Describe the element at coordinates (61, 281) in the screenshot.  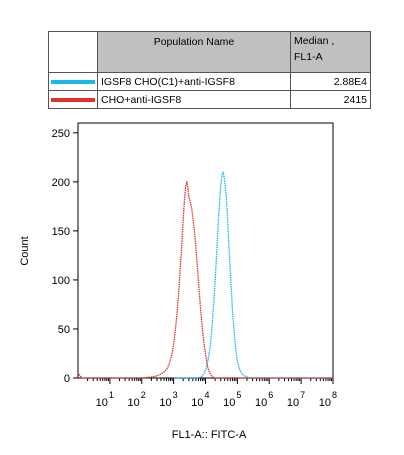
I see `y-tick-label: 100` at that location.